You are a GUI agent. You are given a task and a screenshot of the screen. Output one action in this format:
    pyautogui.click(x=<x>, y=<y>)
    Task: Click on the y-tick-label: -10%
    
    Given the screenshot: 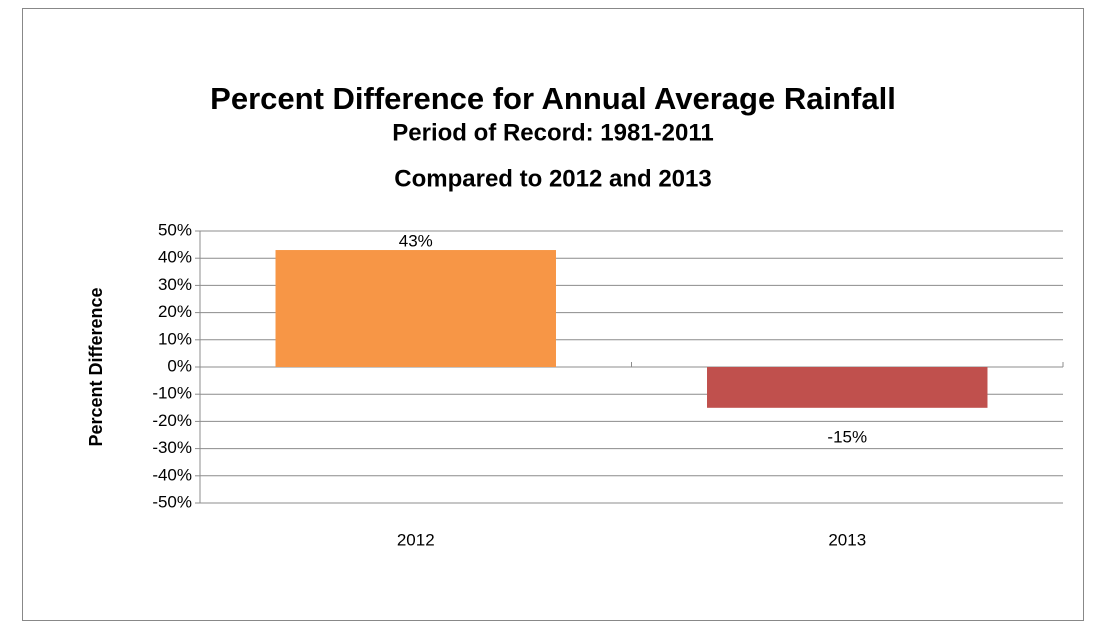 What is the action you would take?
    pyautogui.click(x=172, y=393)
    